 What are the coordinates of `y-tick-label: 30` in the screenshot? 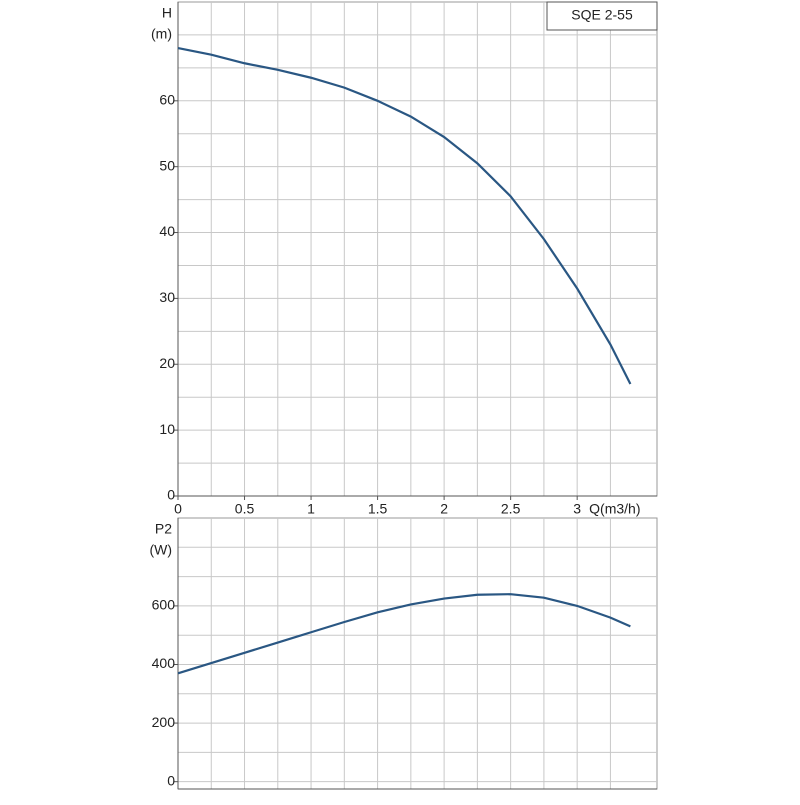 It's located at (167, 297).